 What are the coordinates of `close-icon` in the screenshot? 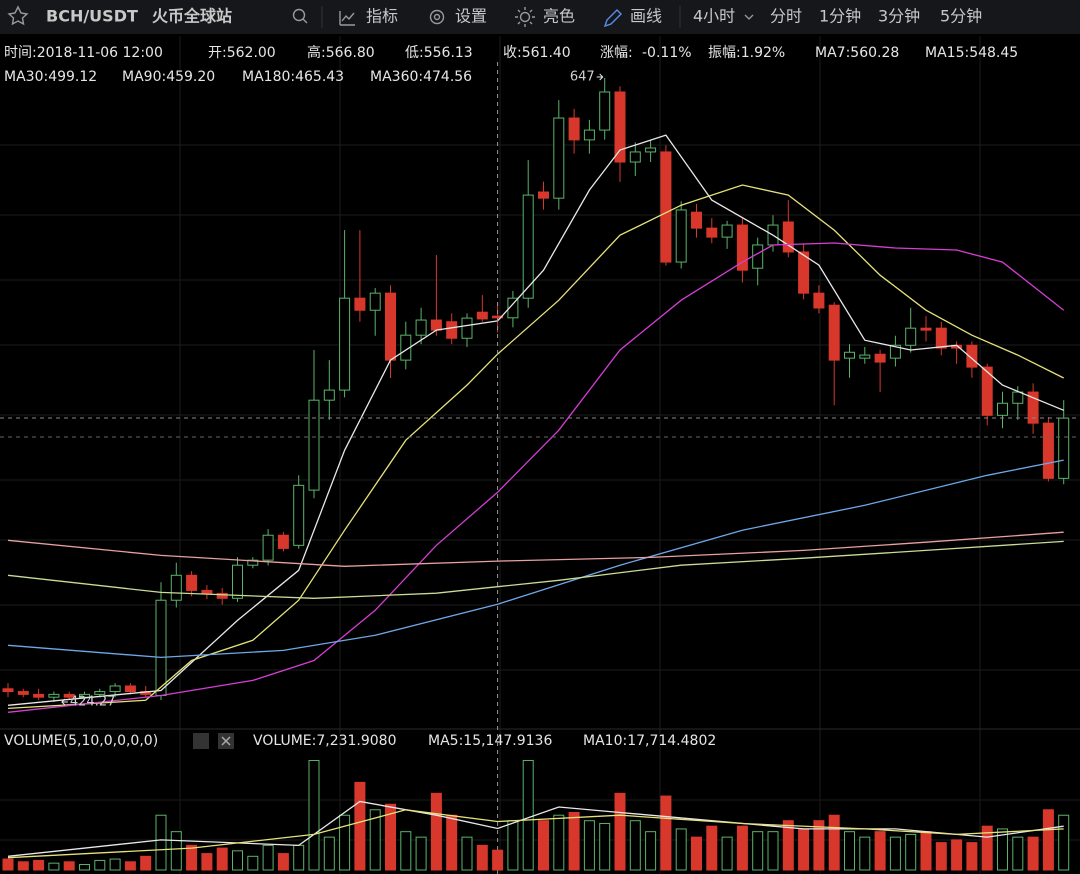 It's located at (226, 741).